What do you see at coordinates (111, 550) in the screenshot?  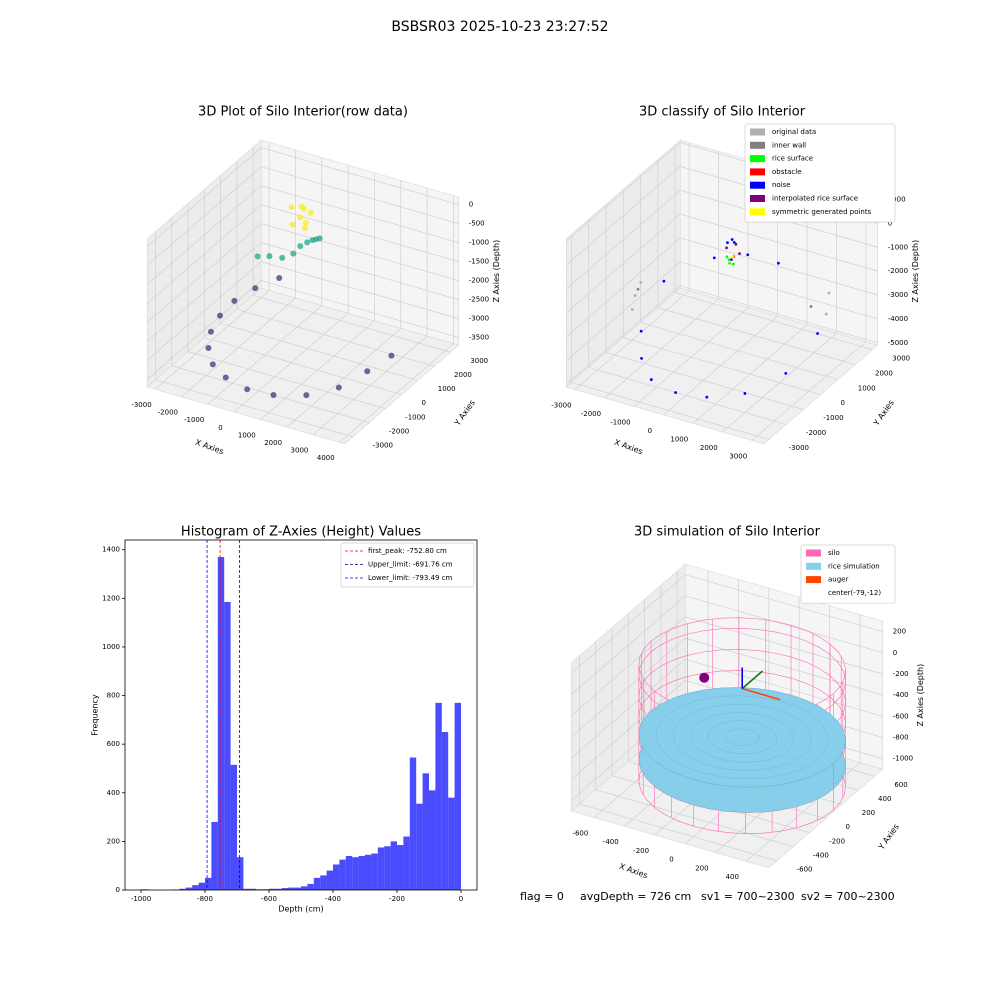 I see `y-tick-label: 1400` at bounding box center [111, 550].